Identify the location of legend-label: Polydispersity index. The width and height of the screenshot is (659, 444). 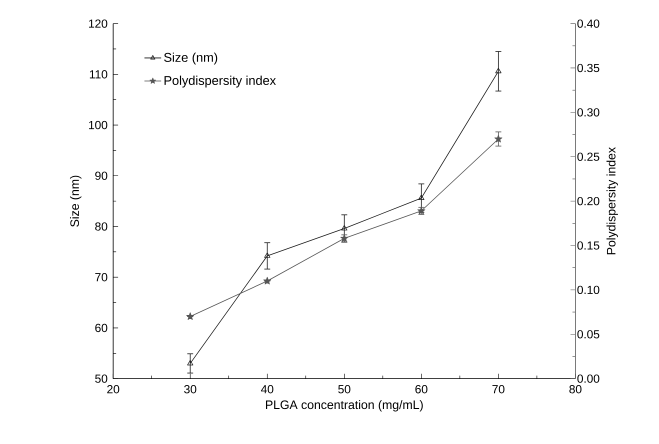
(220, 82).